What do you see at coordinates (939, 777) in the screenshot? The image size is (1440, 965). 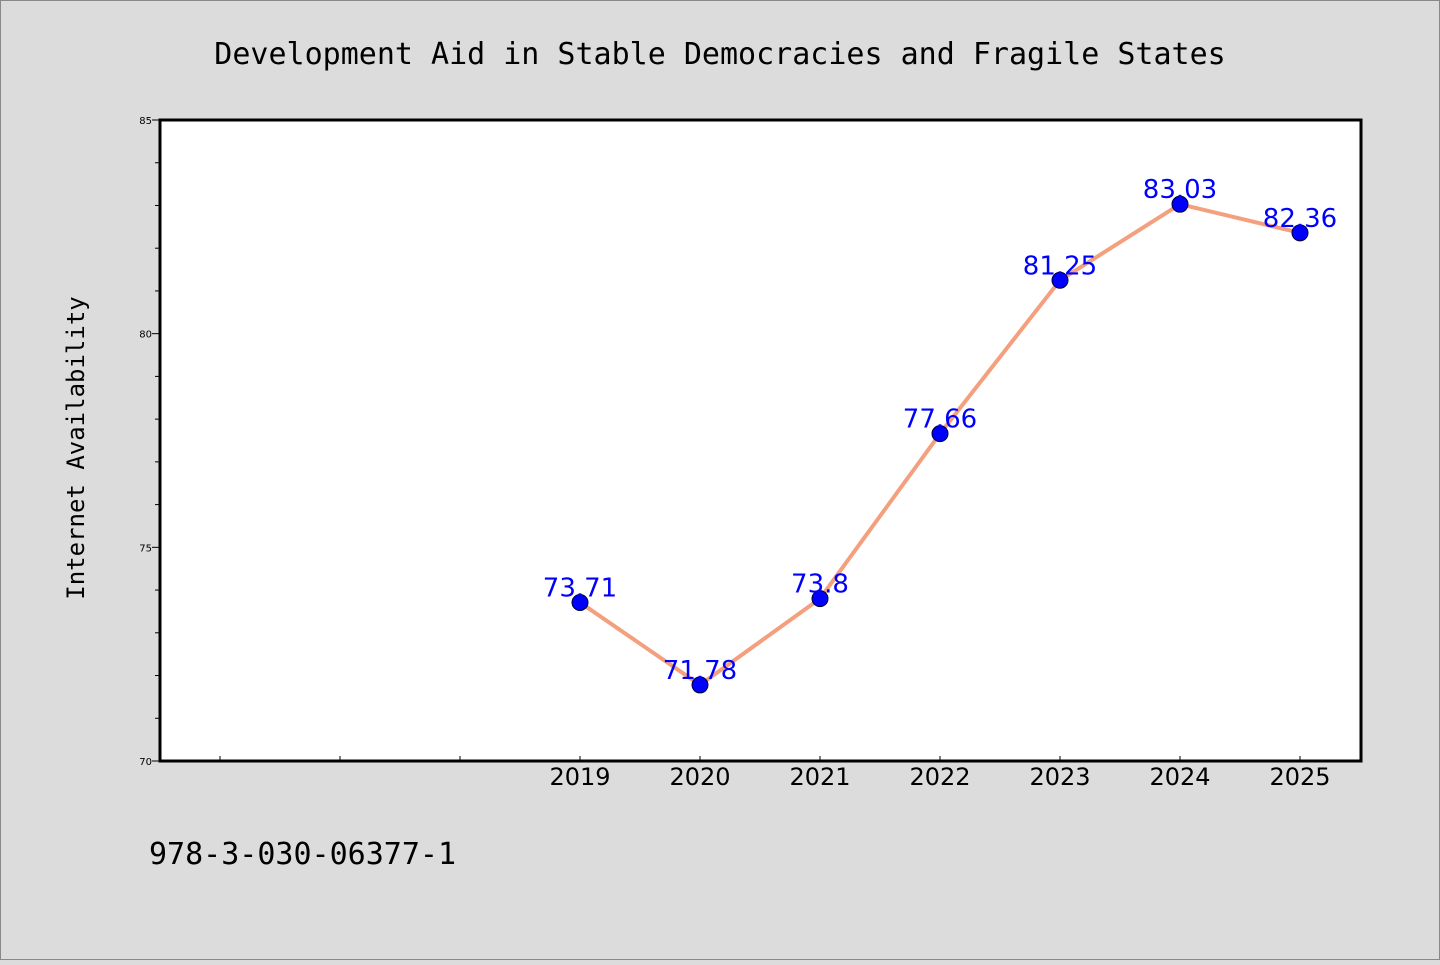 I see `x-tick-label: 2022` at bounding box center [939, 777].